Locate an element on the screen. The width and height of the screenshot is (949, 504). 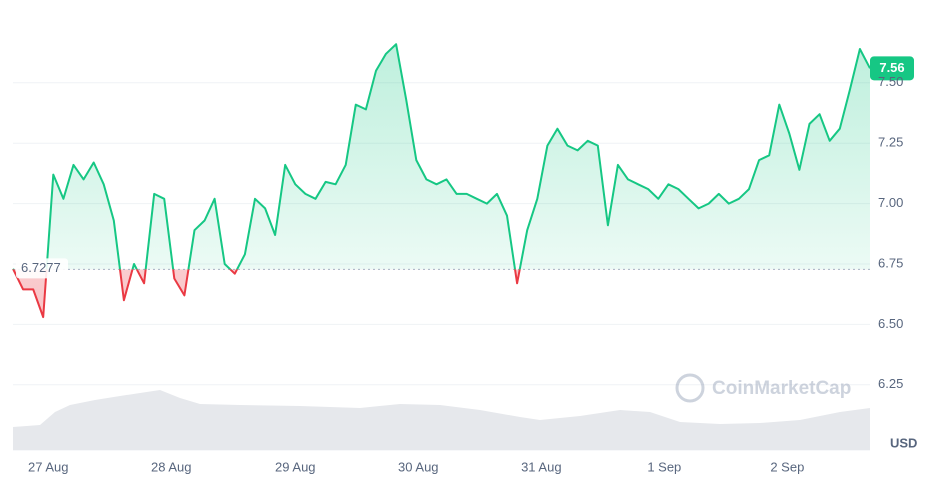
x-tick-label: 30 Aug is located at coordinates (418, 466).